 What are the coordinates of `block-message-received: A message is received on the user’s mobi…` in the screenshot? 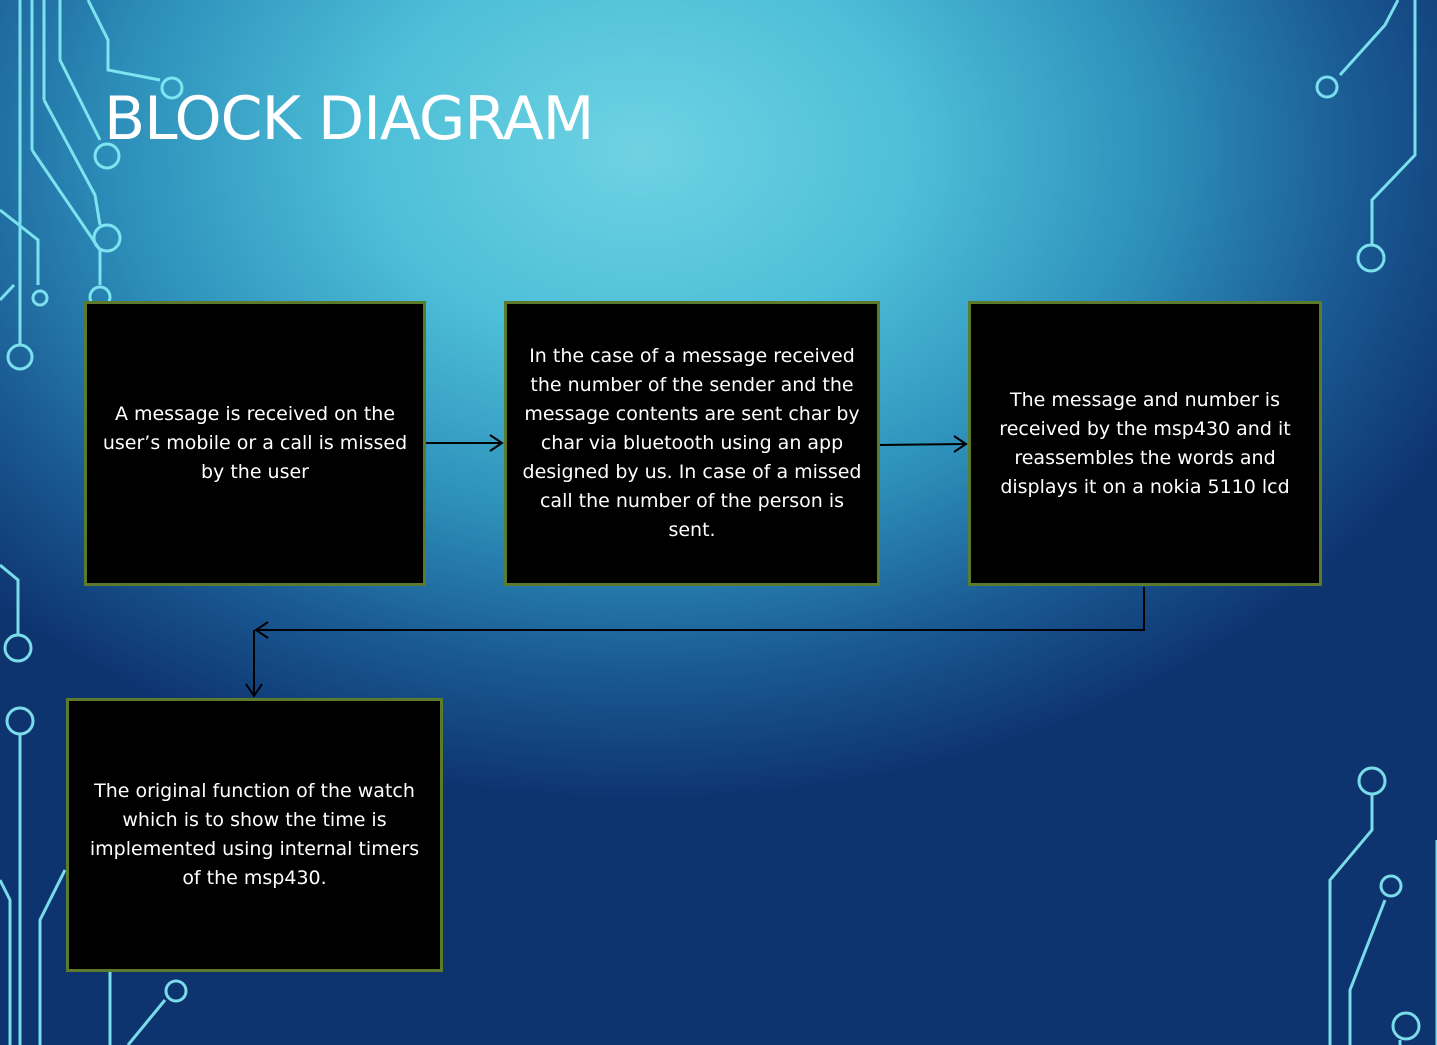 It's located at (255, 443).